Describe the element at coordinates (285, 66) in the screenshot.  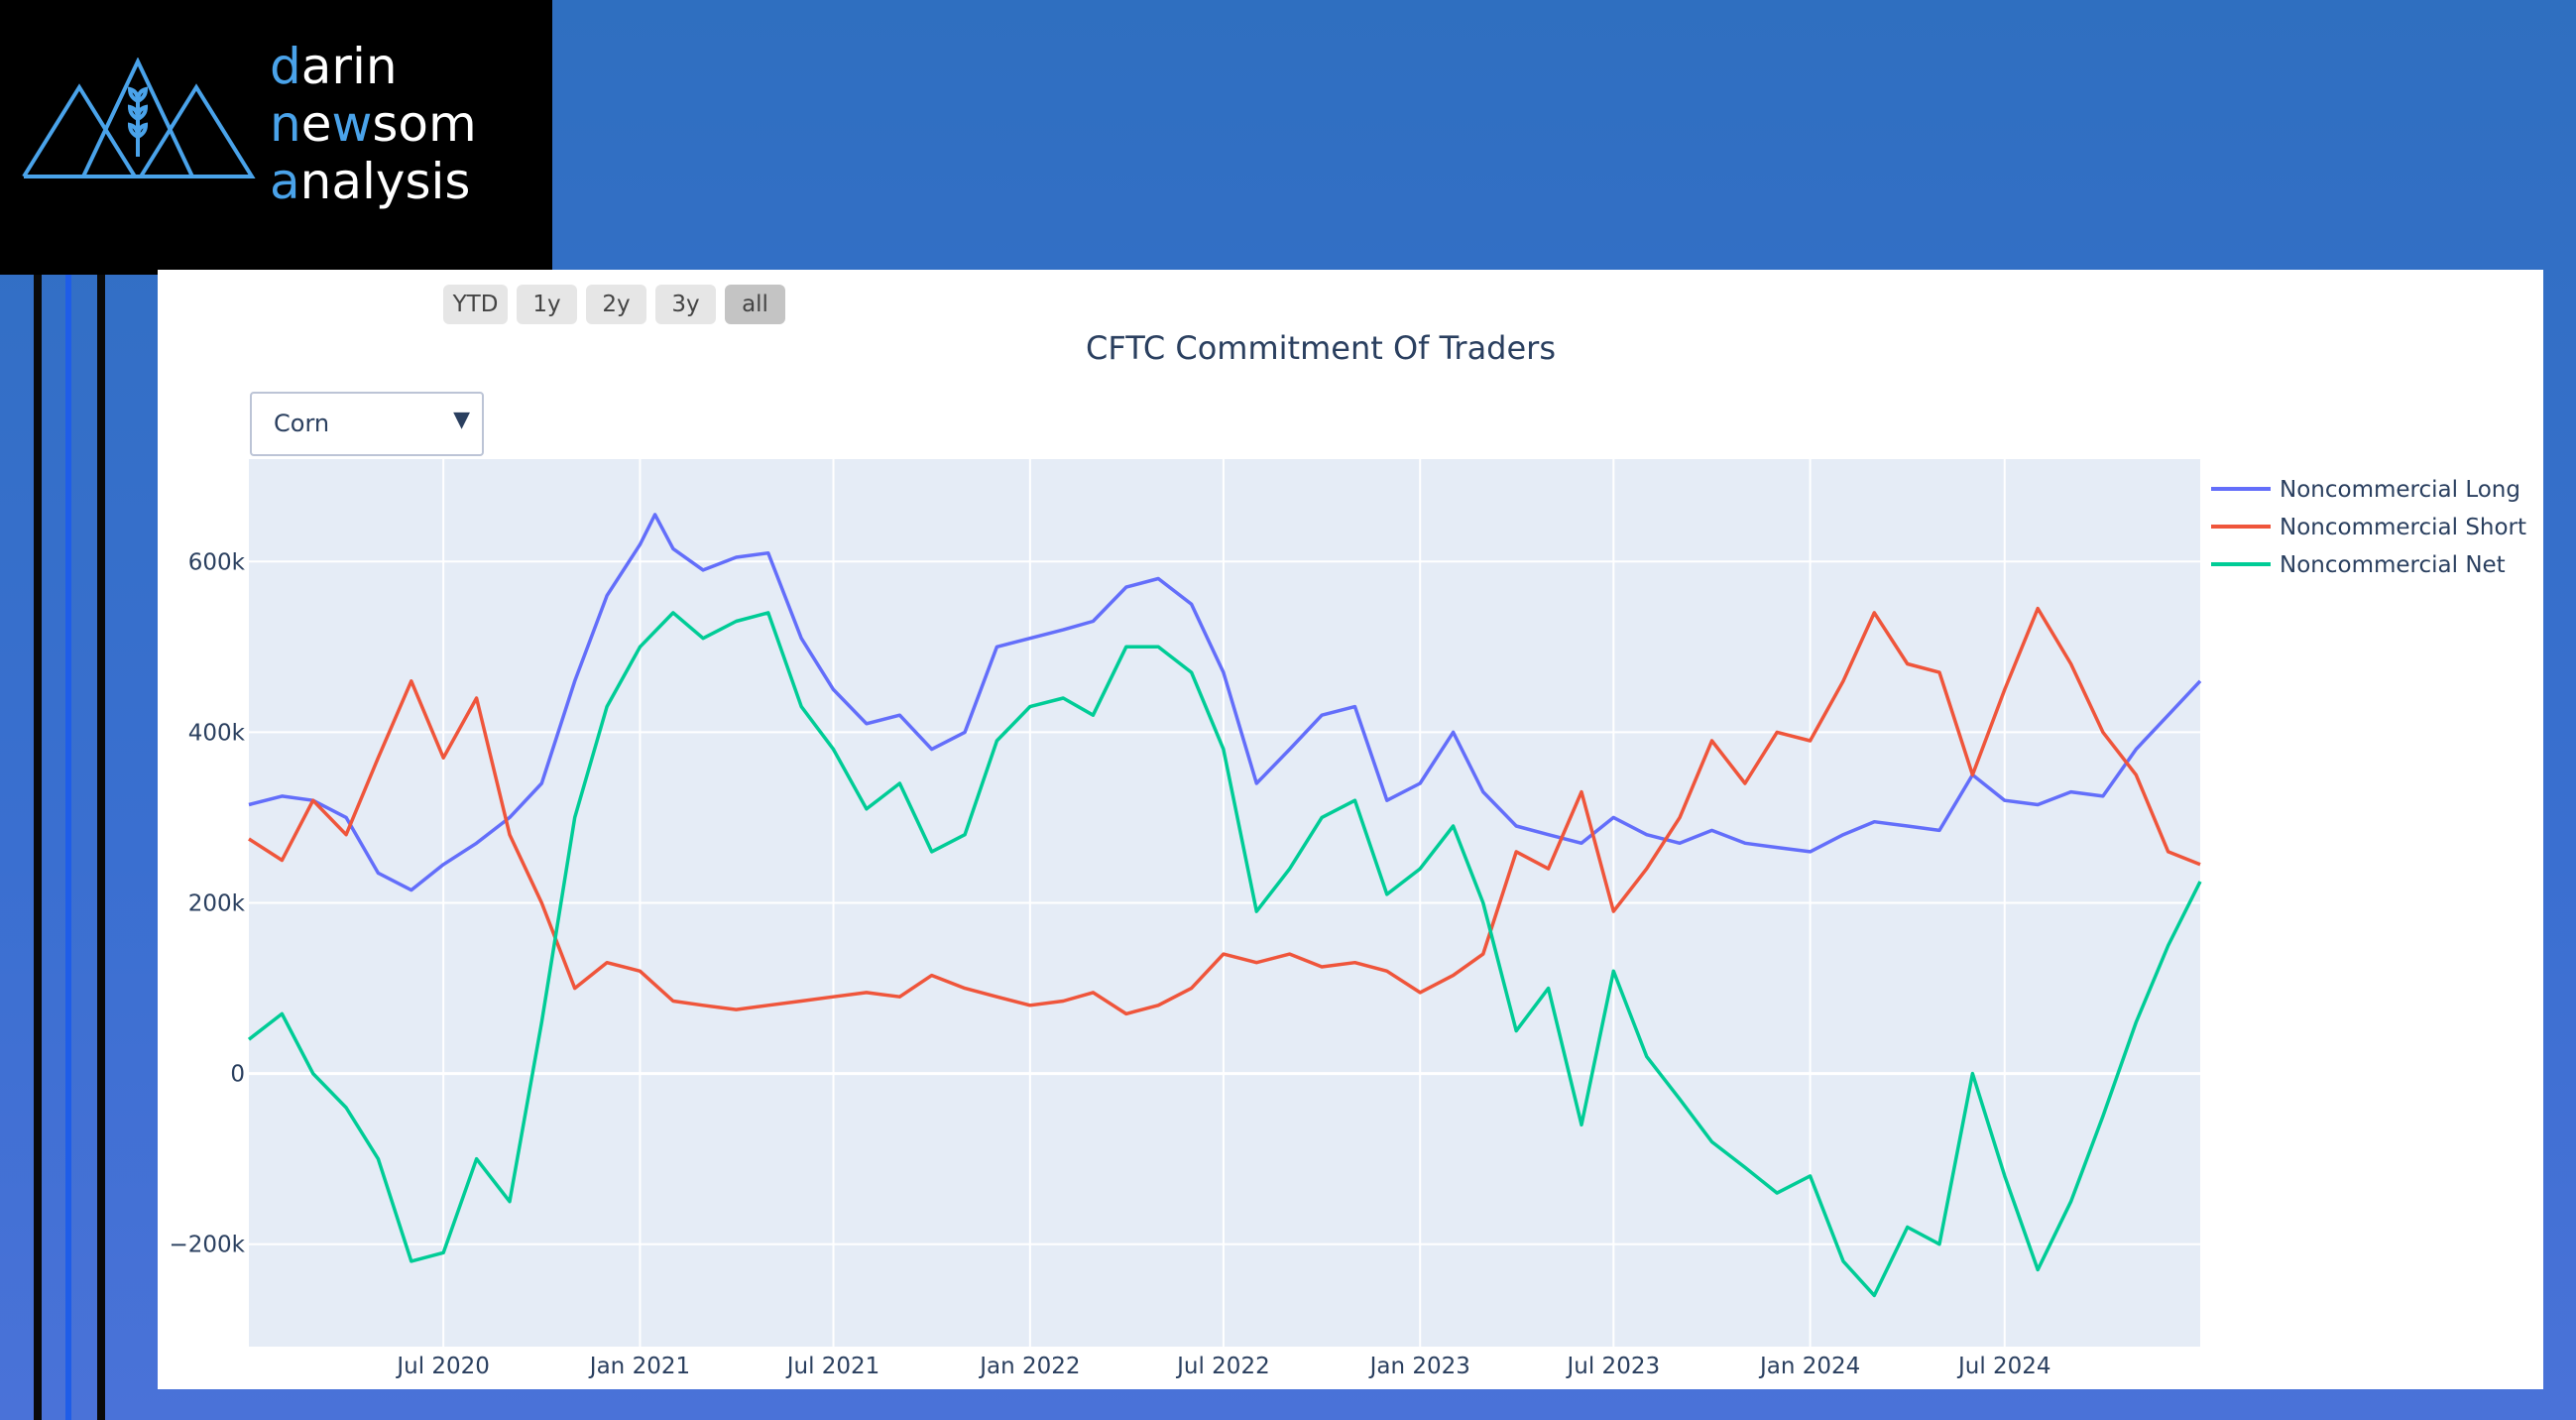
I see `brand-line-1-accent: d` at that location.